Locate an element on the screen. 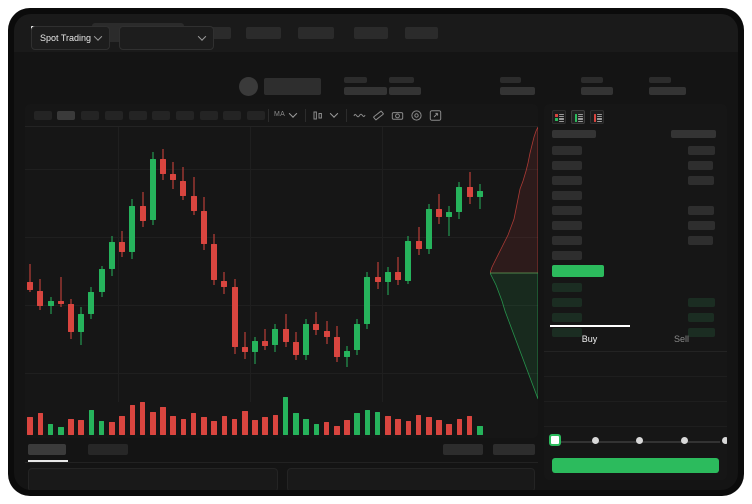 This screenshot has width=752, height=504. order-price-field is located at coordinates (635, 364).